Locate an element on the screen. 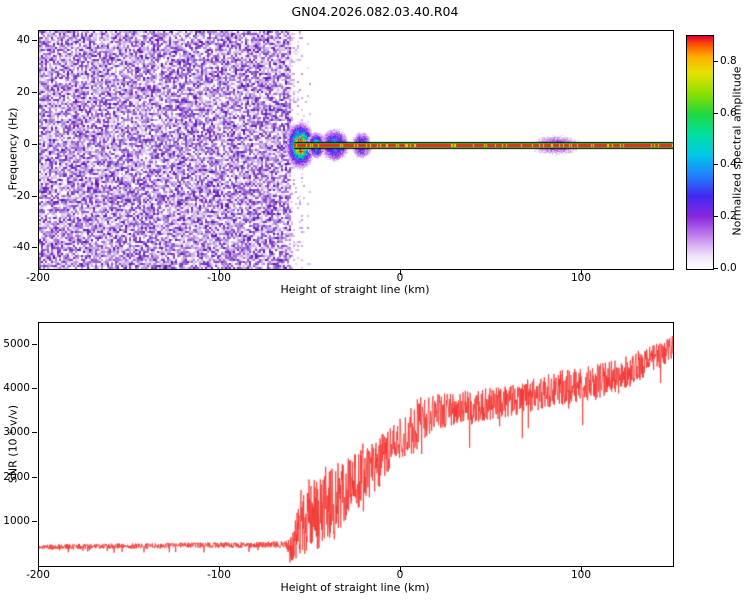 The width and height of the screenshot is (750, 600). spectrogram-ytick-label: 40 is located at coordinates (23, 40).